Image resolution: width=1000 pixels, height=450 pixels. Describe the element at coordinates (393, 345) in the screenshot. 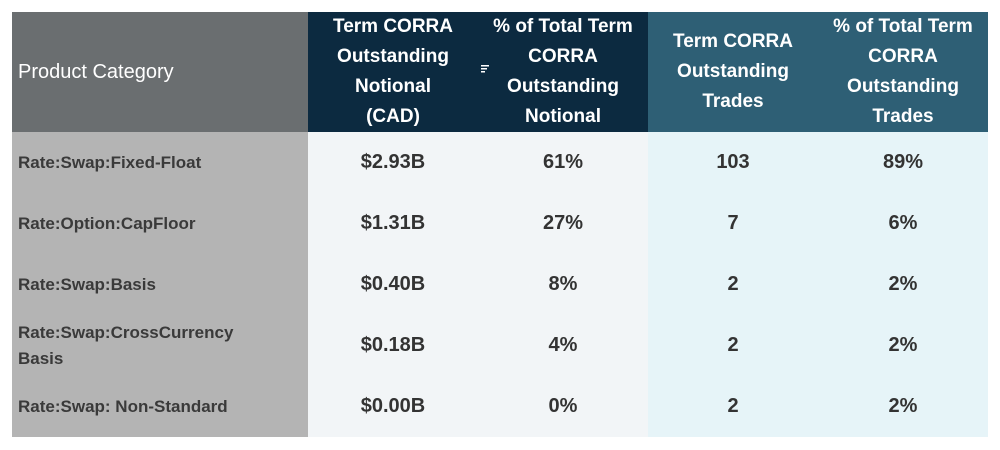

I see `cell-outstanding-notional: $0.18B` at that location.